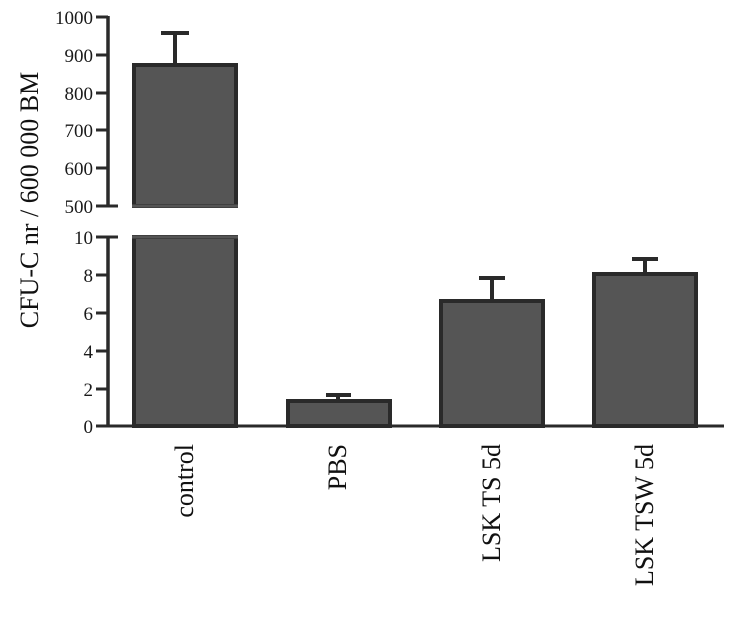  What do you see at coordinates (644, 515) in the screenshot?
I see `x-label-lsk-tsw-5d: LSK TSW 5d` at bounding box center [644, 515].